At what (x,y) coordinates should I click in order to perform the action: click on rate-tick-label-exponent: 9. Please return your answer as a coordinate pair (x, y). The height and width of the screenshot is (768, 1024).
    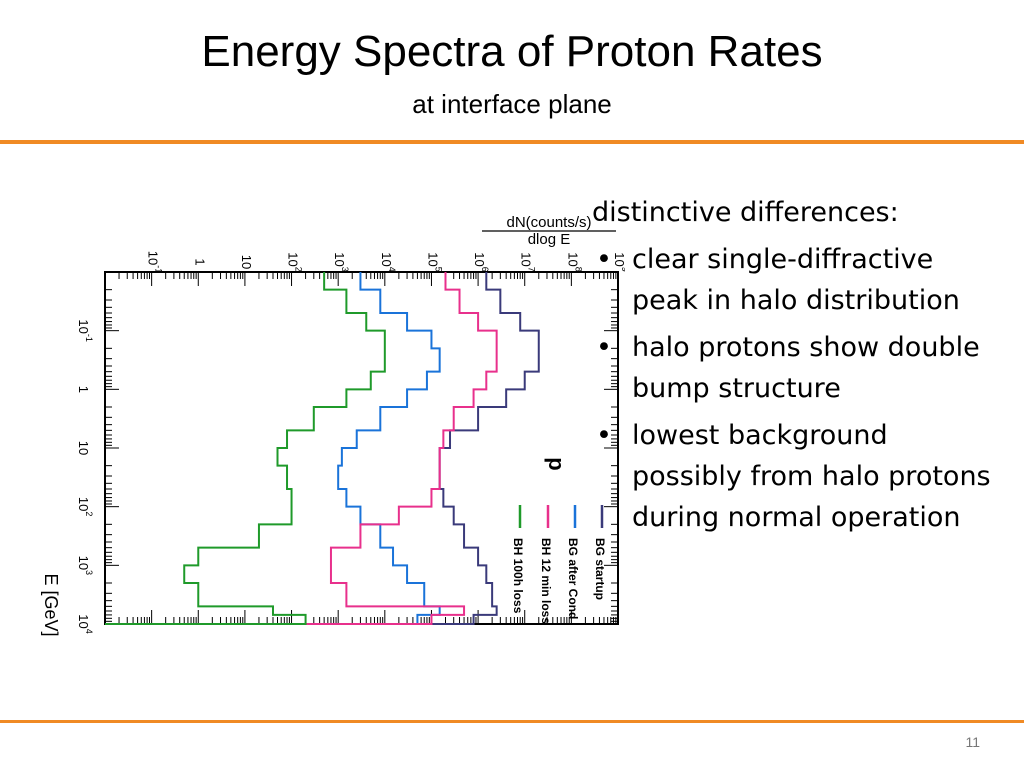
    Looking at the image, I should click on (622, 269).